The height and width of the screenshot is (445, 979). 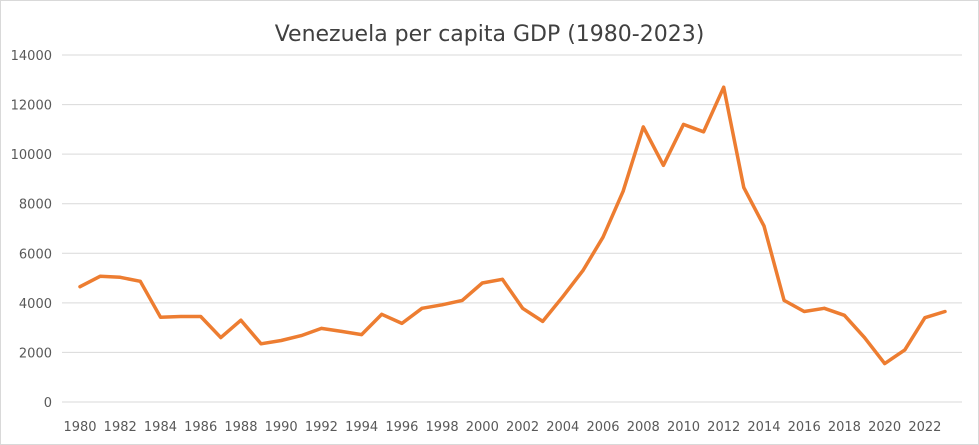 I want to click on x-tick-label: 1988, so click(x=240, y=427).